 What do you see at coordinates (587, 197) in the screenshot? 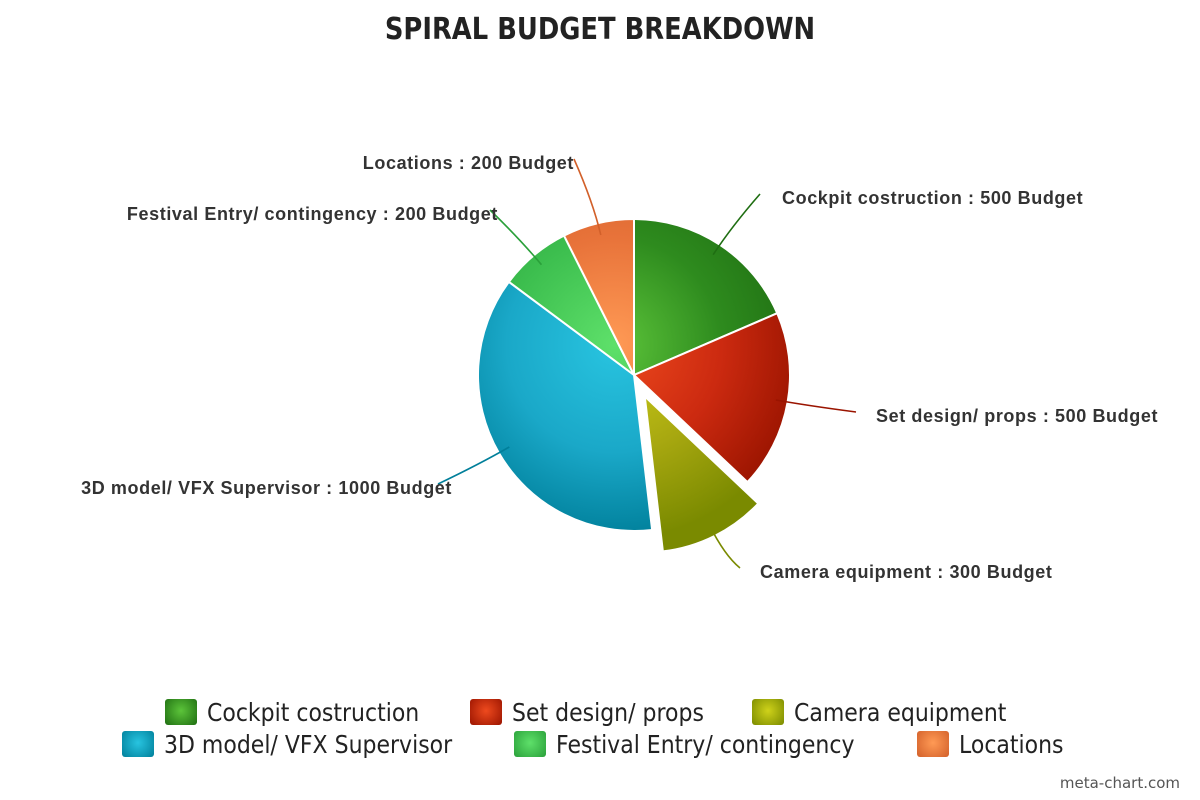
I see `leader-line-locations` at bounding box center [587, 197].